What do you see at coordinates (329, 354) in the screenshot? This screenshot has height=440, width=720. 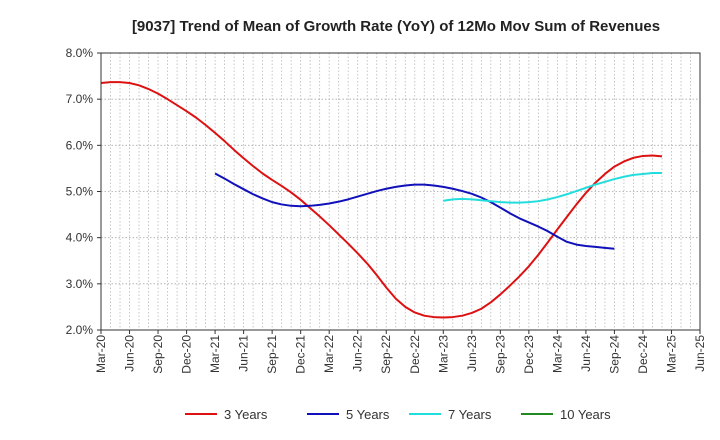 I see `x-tick-label: Mar-22` at bounding box center [329, 354].